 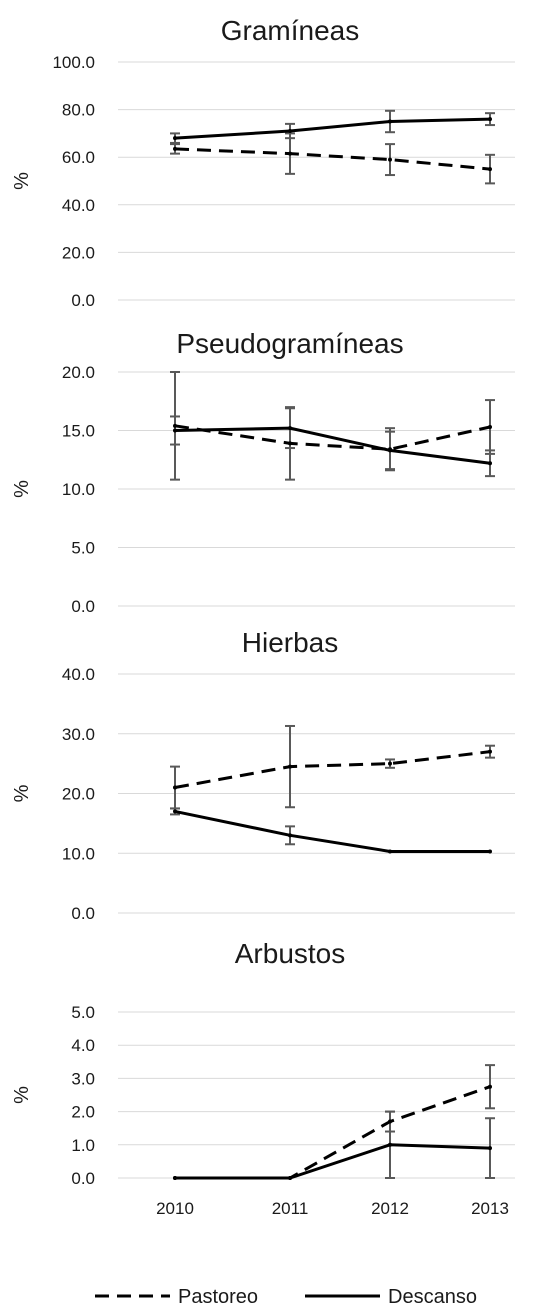 I want to click on x-tick-label: 2013, so click(x=490, y=1208).